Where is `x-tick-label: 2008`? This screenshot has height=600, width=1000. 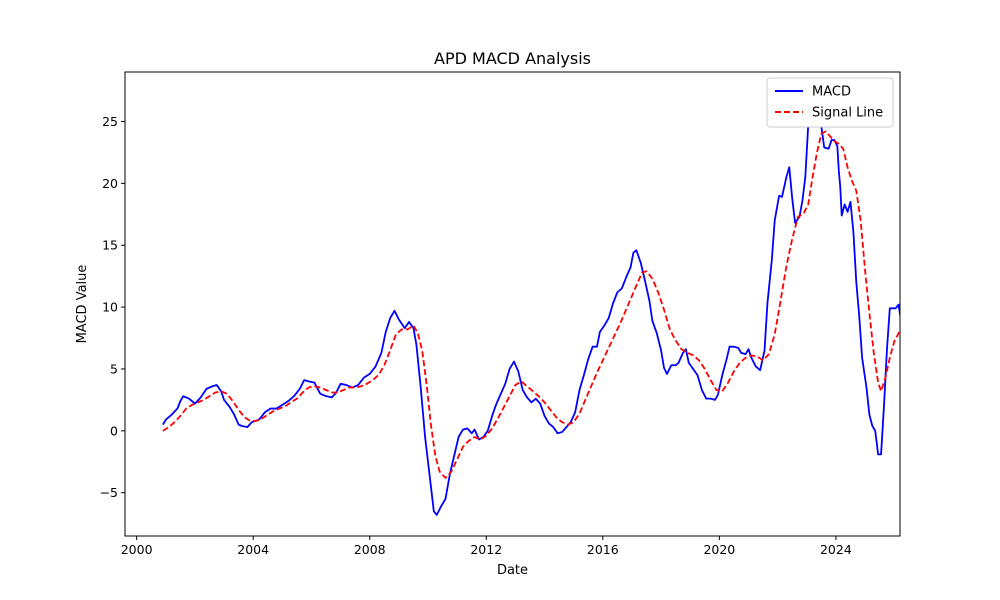
x-tick-label: 2008 is located at coordinates (370, 549).